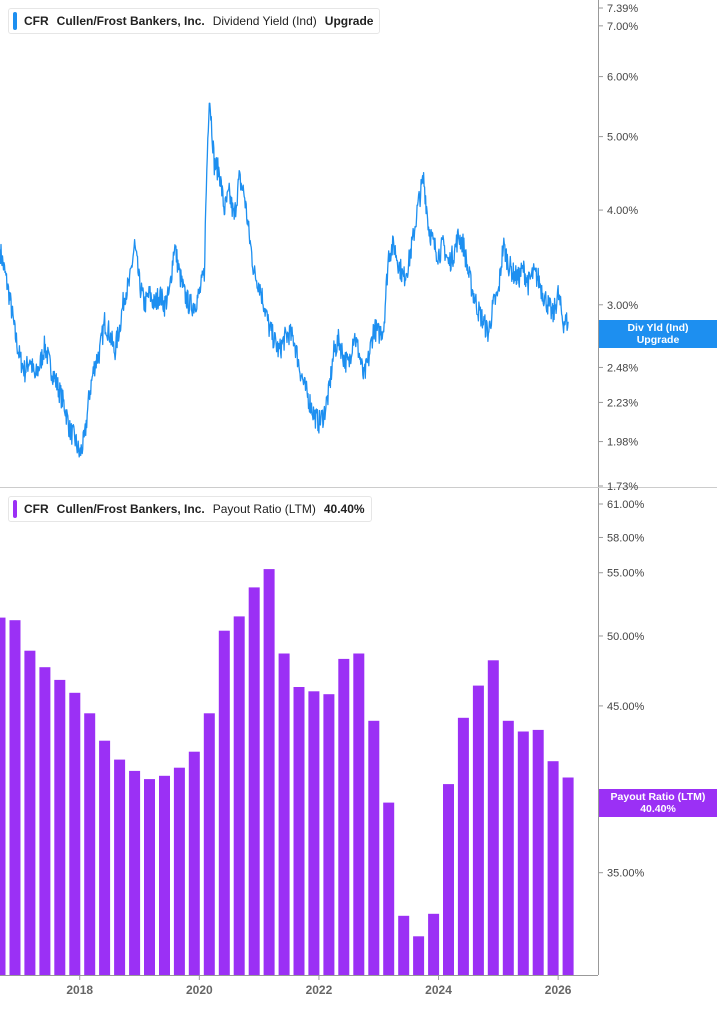 Image resolution: width=717 pixels, height=1010 pixels. What do you see at coordinates (264, 509) in the screenshot?
I see `payout-legend-metric: Payout Ratio (LTM)` at bounding box center [264, 509].